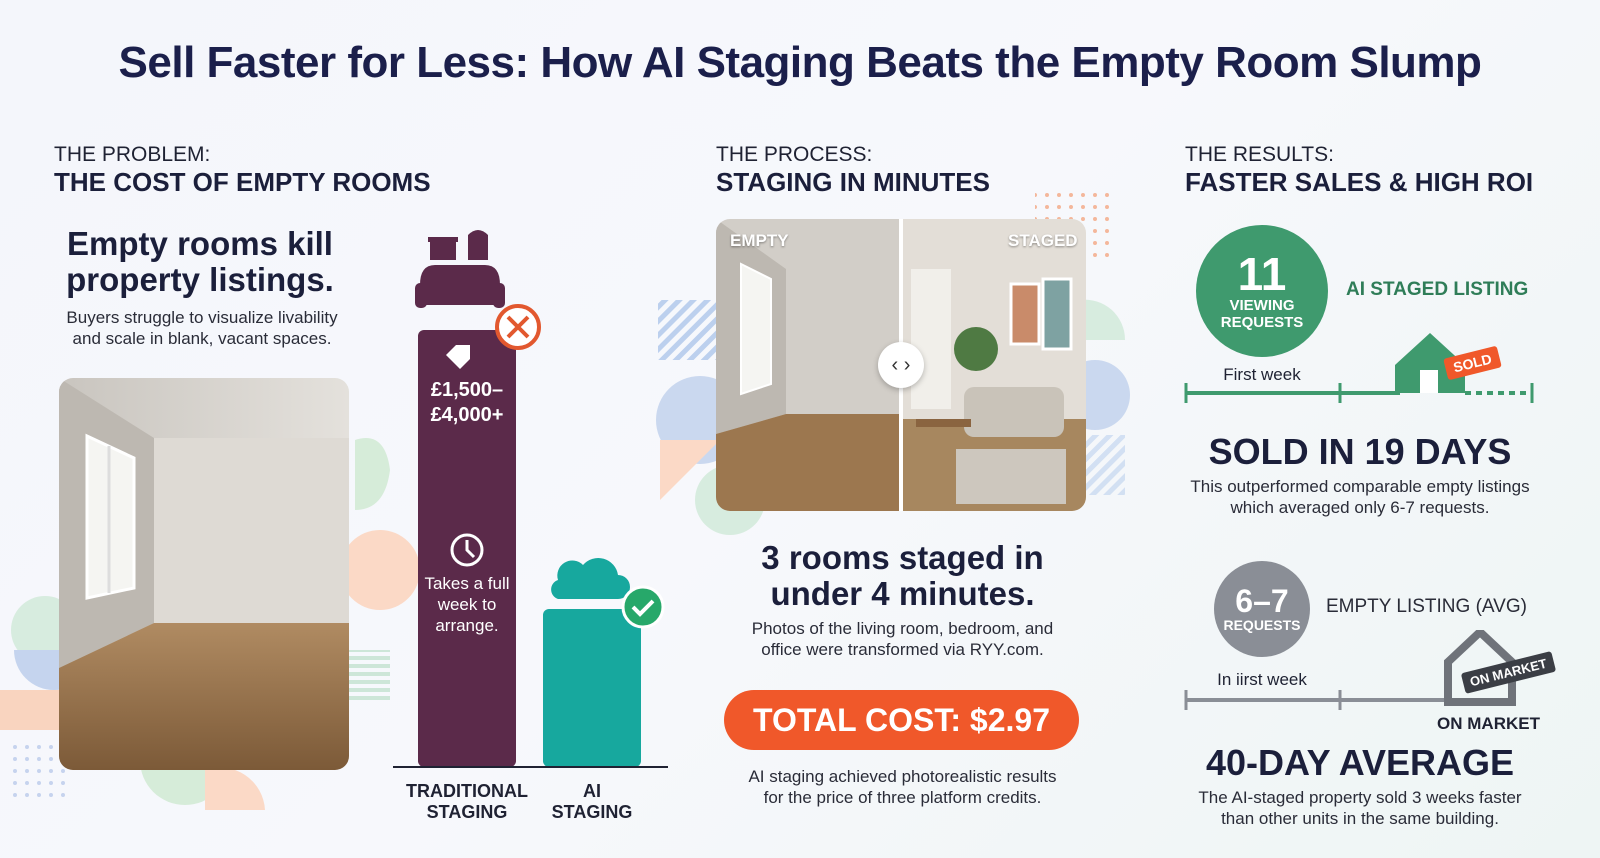 The height and width of the screenshot is (858, 1600). What do you see at coordinates (1359, 182) in the screenshot?
I see `section-heading: FASTER SALES & HIGH ROI` at bounding box center [1359, 182].